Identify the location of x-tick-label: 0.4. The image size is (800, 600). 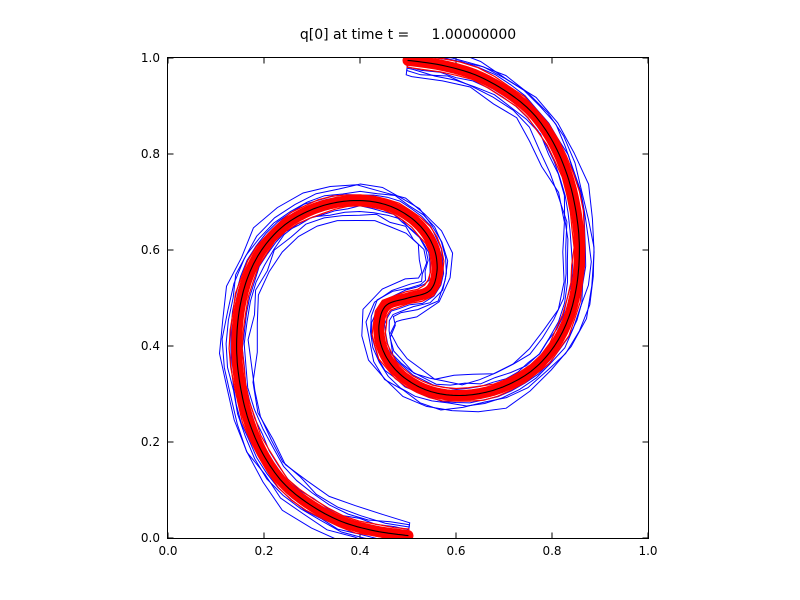
(360, 551).